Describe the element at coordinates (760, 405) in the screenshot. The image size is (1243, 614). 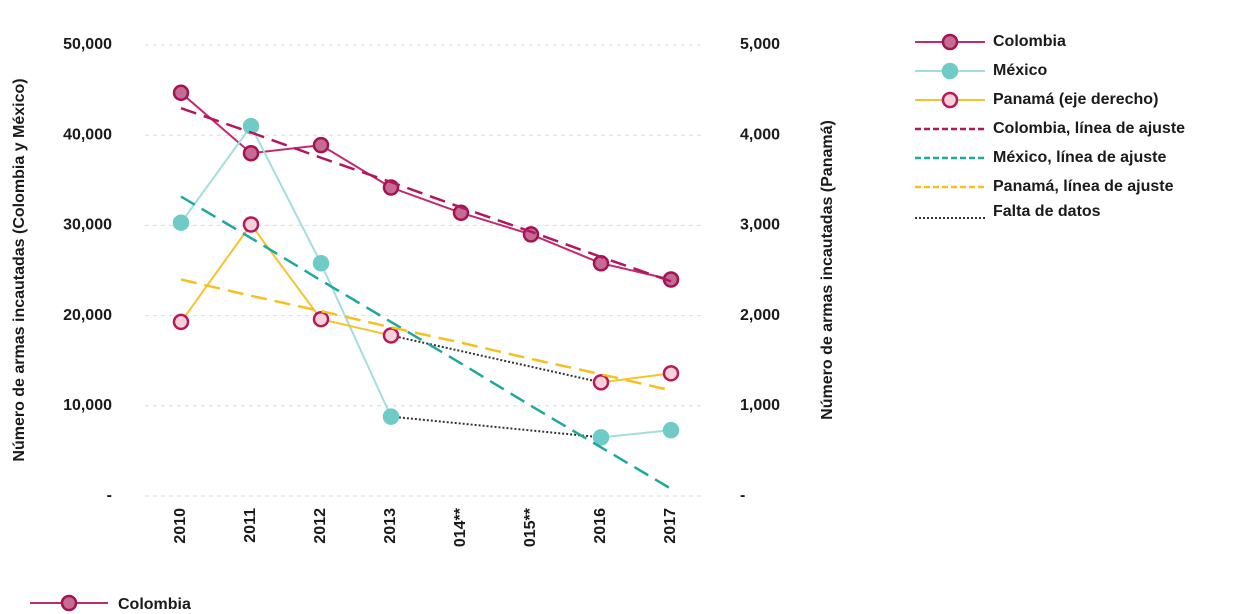
I see `y2-tick-label: 1,000` at that location.